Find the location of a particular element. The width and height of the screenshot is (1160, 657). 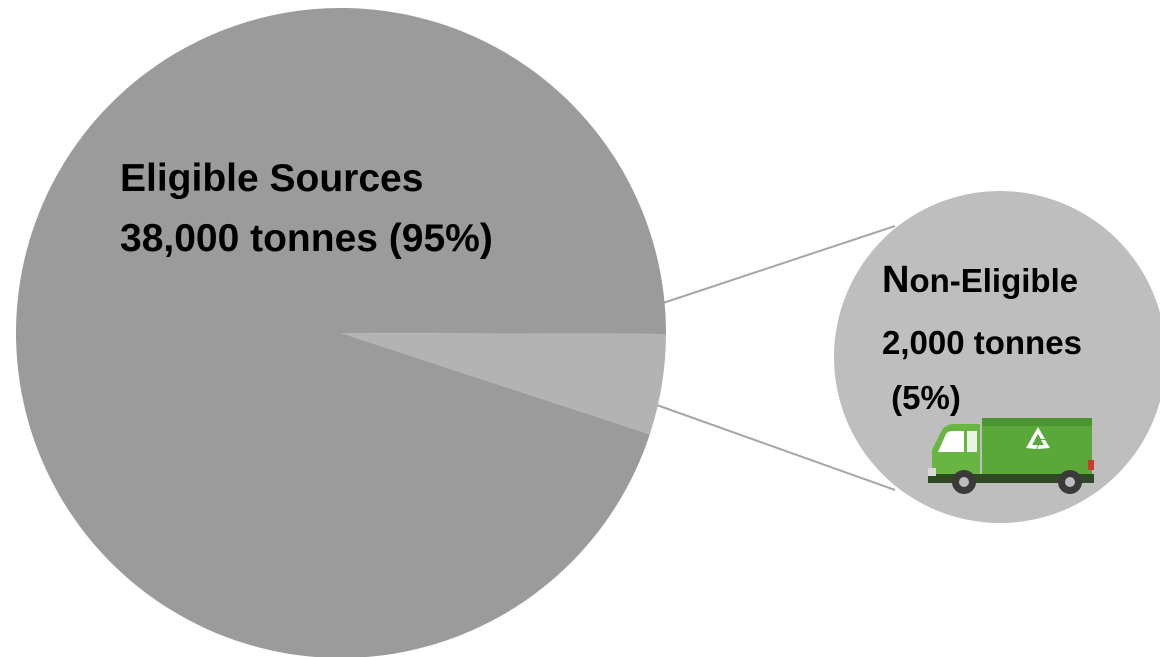

eligible-label-line1: Eligible Sources is located at coordinates (271, 178).